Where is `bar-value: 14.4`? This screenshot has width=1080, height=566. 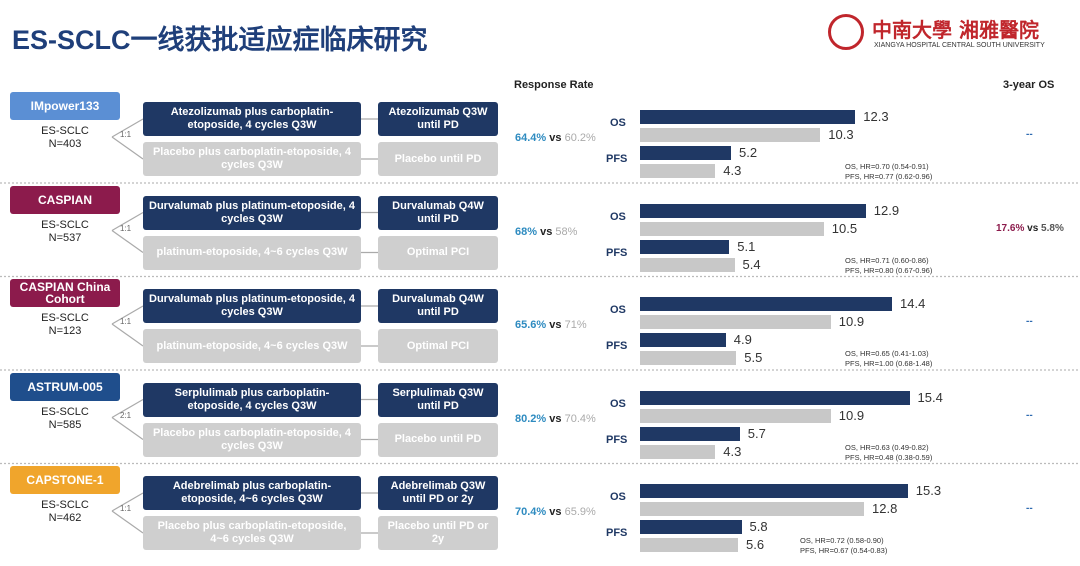 bar-value: 14.4 is located at coordinates (913, 303).